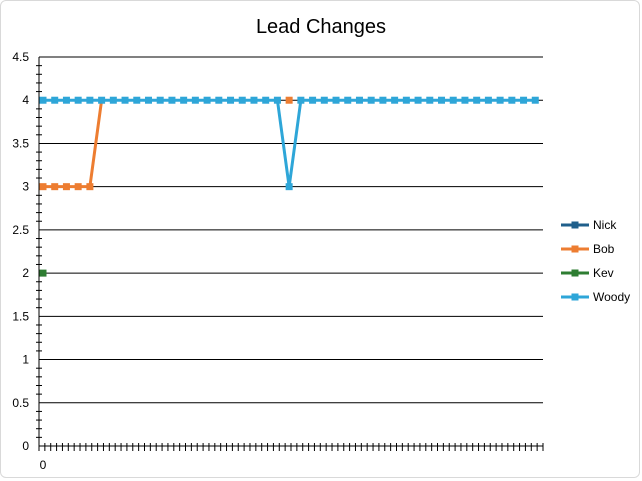 The image size is (642, 481). What do you see at coordinates (43, 465) in the screenshot?
I see `x-tick-label: 0` at bounding box center [43, 465].